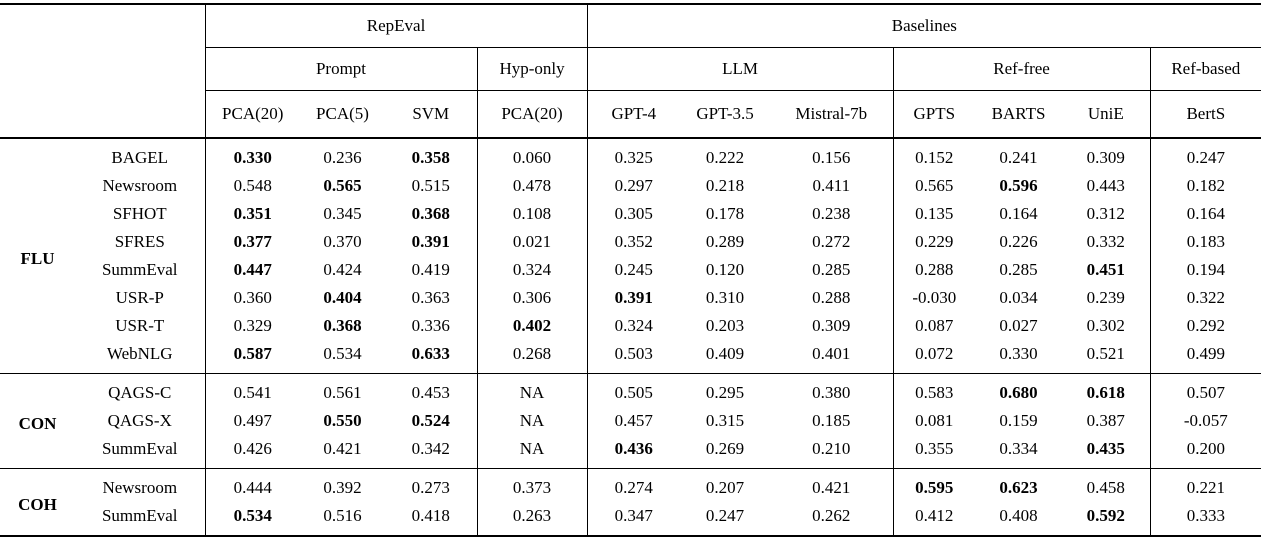 Image resolution: width=1261 pixels, height=542 pixels. Describe the element at coordinates (532, 69) in the screenshot. I see `header-subgroup-hyp-only: Hyp-only` at that location.